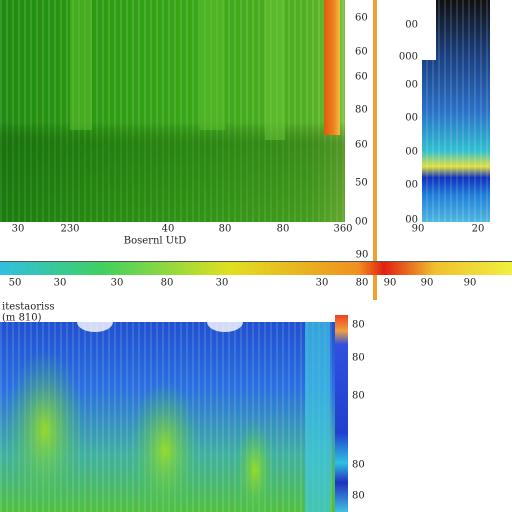 The height and width of the screenshot is (512, 512). Describe the element at coordinates (28, 307) in the screenshot. I see `panel-title: itestaoriss` at that location.